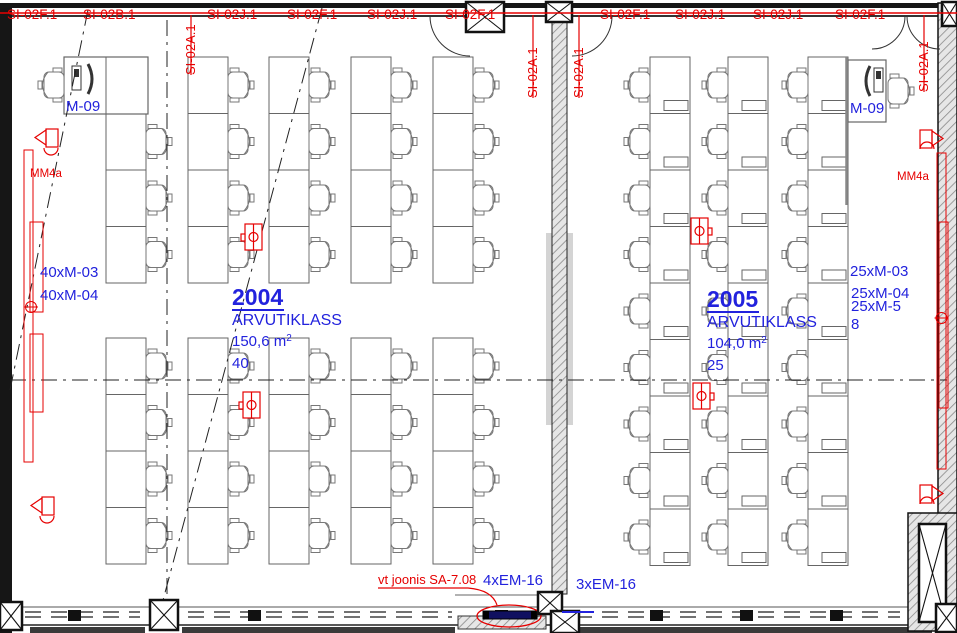 This screenshot has height=633, width=957. I want to click on pc-tower-icon, so click(878, 75).